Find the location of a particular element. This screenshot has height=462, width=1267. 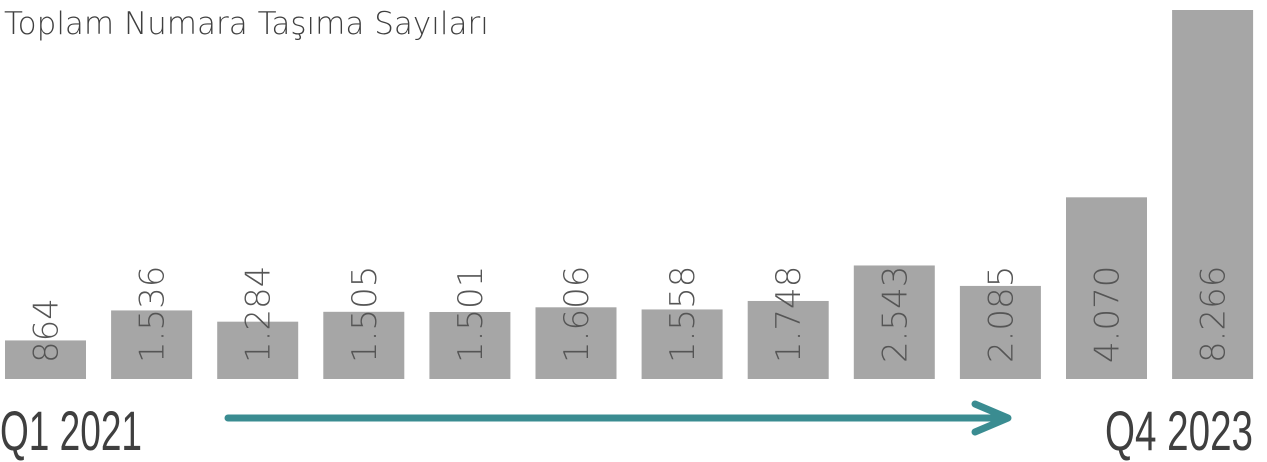

value-label: 1.748 is located at coordinates (789, 314).